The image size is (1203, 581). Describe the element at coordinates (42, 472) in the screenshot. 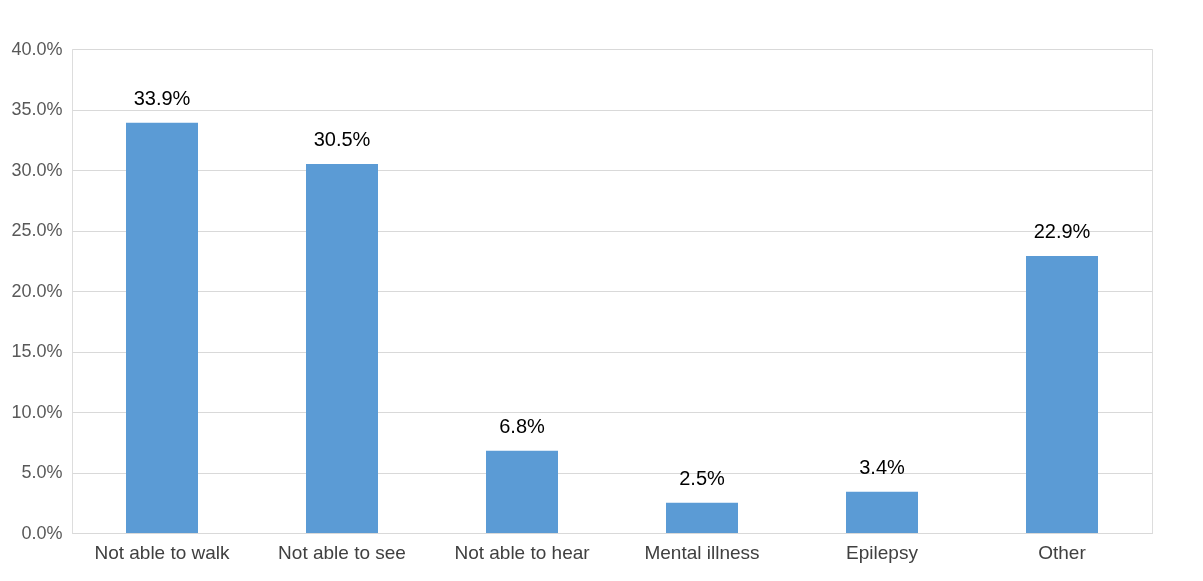

I see `y-tick-label: 5.0%` at that location.